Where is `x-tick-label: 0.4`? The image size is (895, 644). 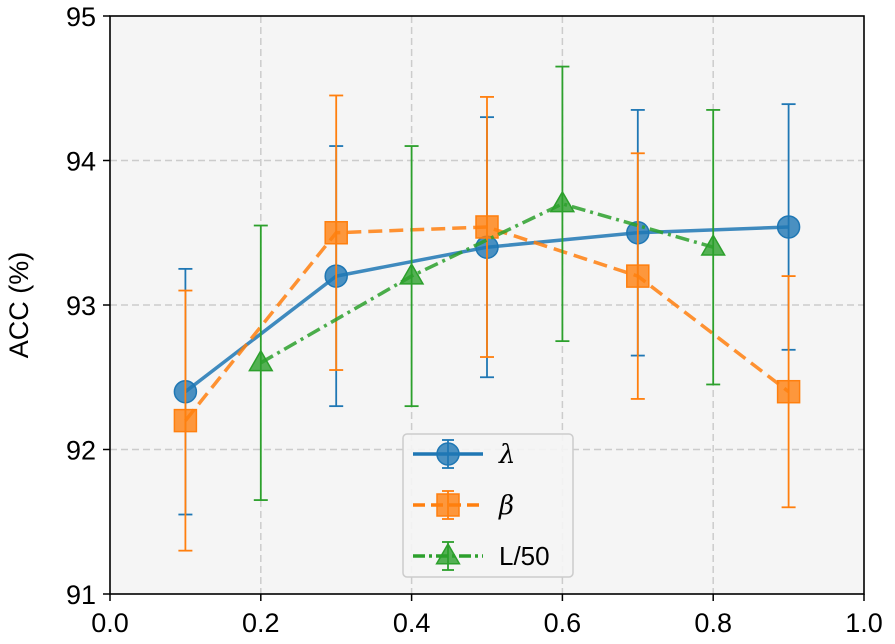
x-tick-label: 0.4 is located at coordinates (412, 623).